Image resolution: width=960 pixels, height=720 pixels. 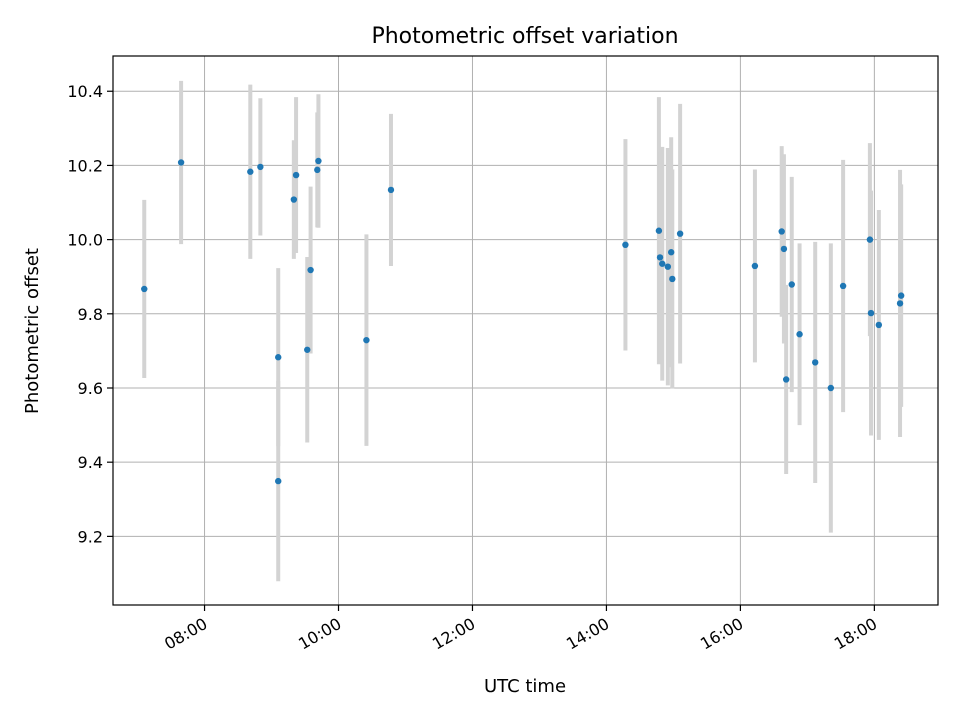 I want to click on x-tick-label: 14:00, so click(x=587, y=634).